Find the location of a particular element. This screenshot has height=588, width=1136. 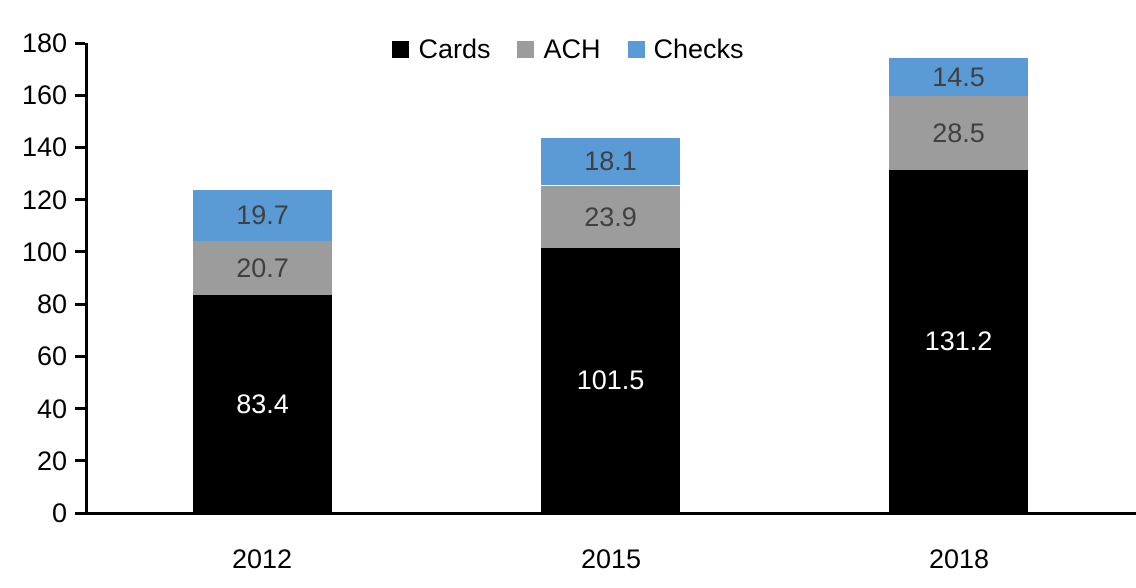

bar-segment-checks-2018: 14.5 is located at coordinates (958, 77).